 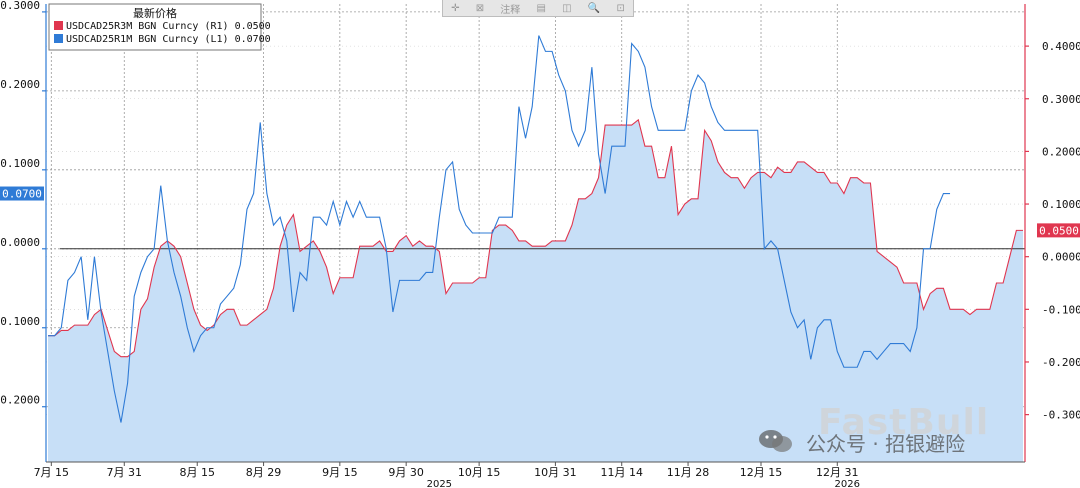 I want to click on left-tick-label: 0.0000, so click(x=20, y=242).